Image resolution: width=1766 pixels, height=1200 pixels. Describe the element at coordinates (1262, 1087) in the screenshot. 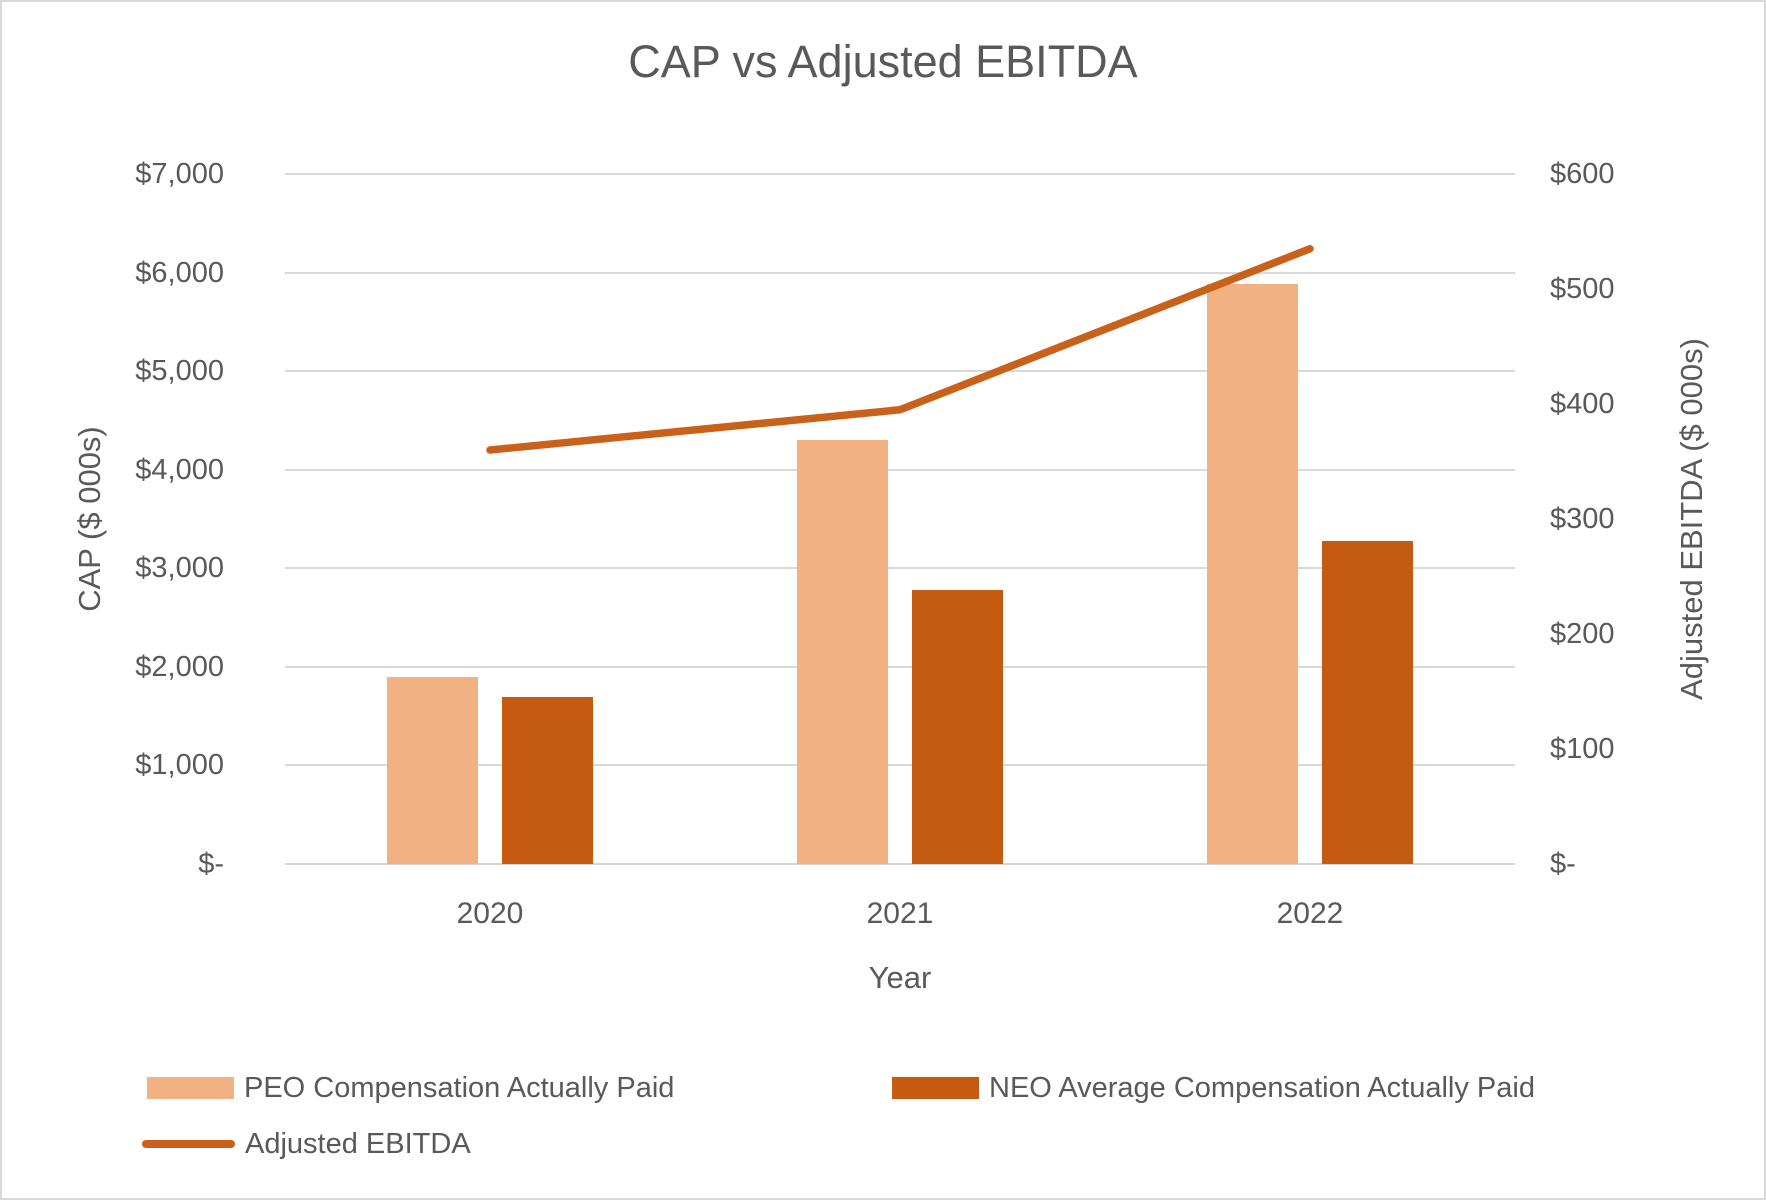

I see `neo-legend-label: NEO Average Compensation Actually Paid` at that location.